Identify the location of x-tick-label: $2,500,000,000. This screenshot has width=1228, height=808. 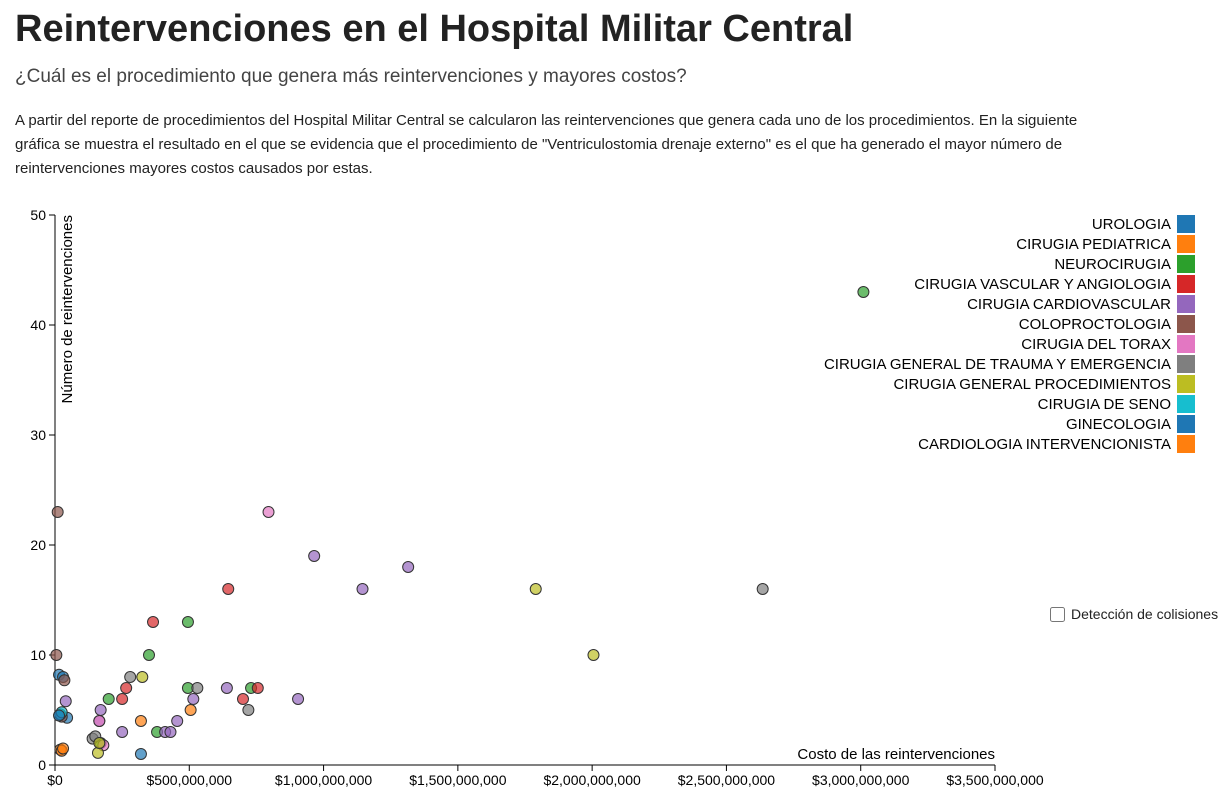
(727, 780).